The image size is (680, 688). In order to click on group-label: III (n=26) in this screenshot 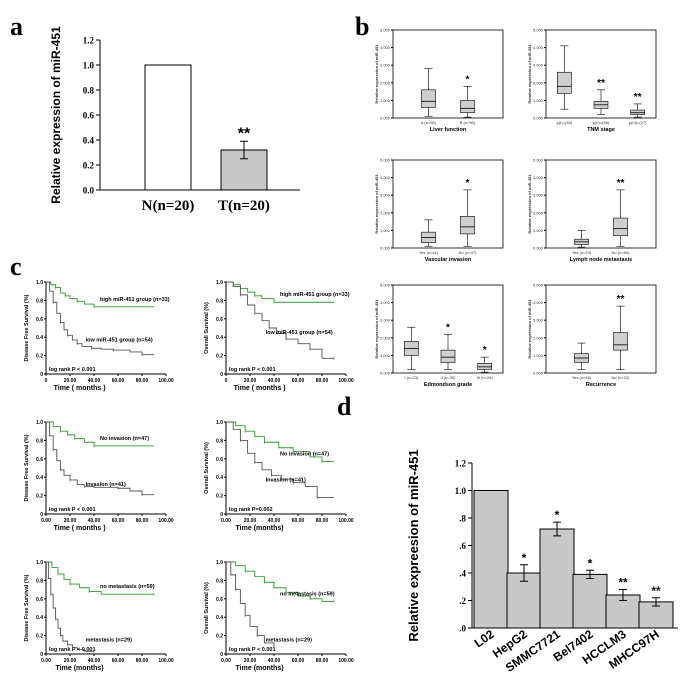, I will do `click(485, 377)`.